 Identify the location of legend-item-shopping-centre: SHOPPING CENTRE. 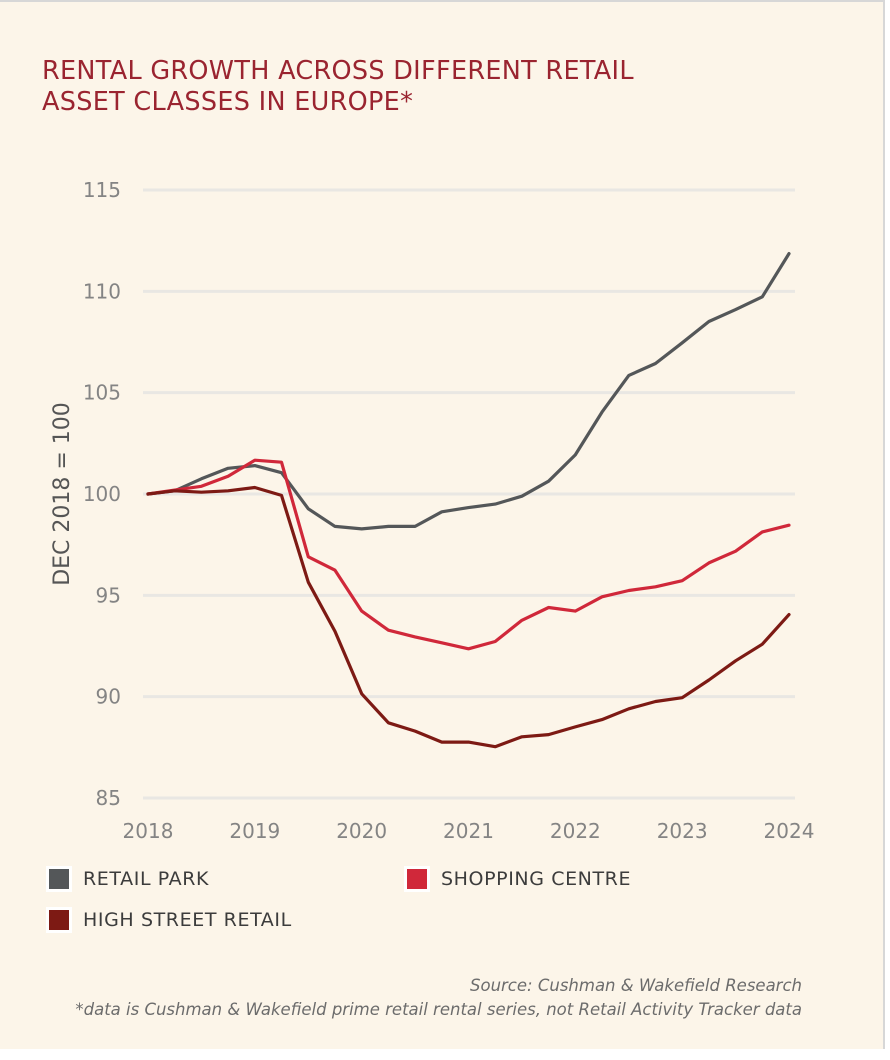
(517, 879).